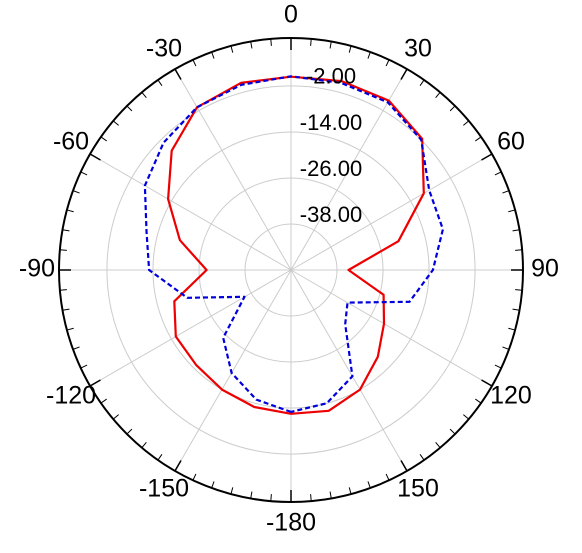 The height and width of the screenshot is (553, 582). I want to click on r-tick-label: -26.00, so click(331, 168).